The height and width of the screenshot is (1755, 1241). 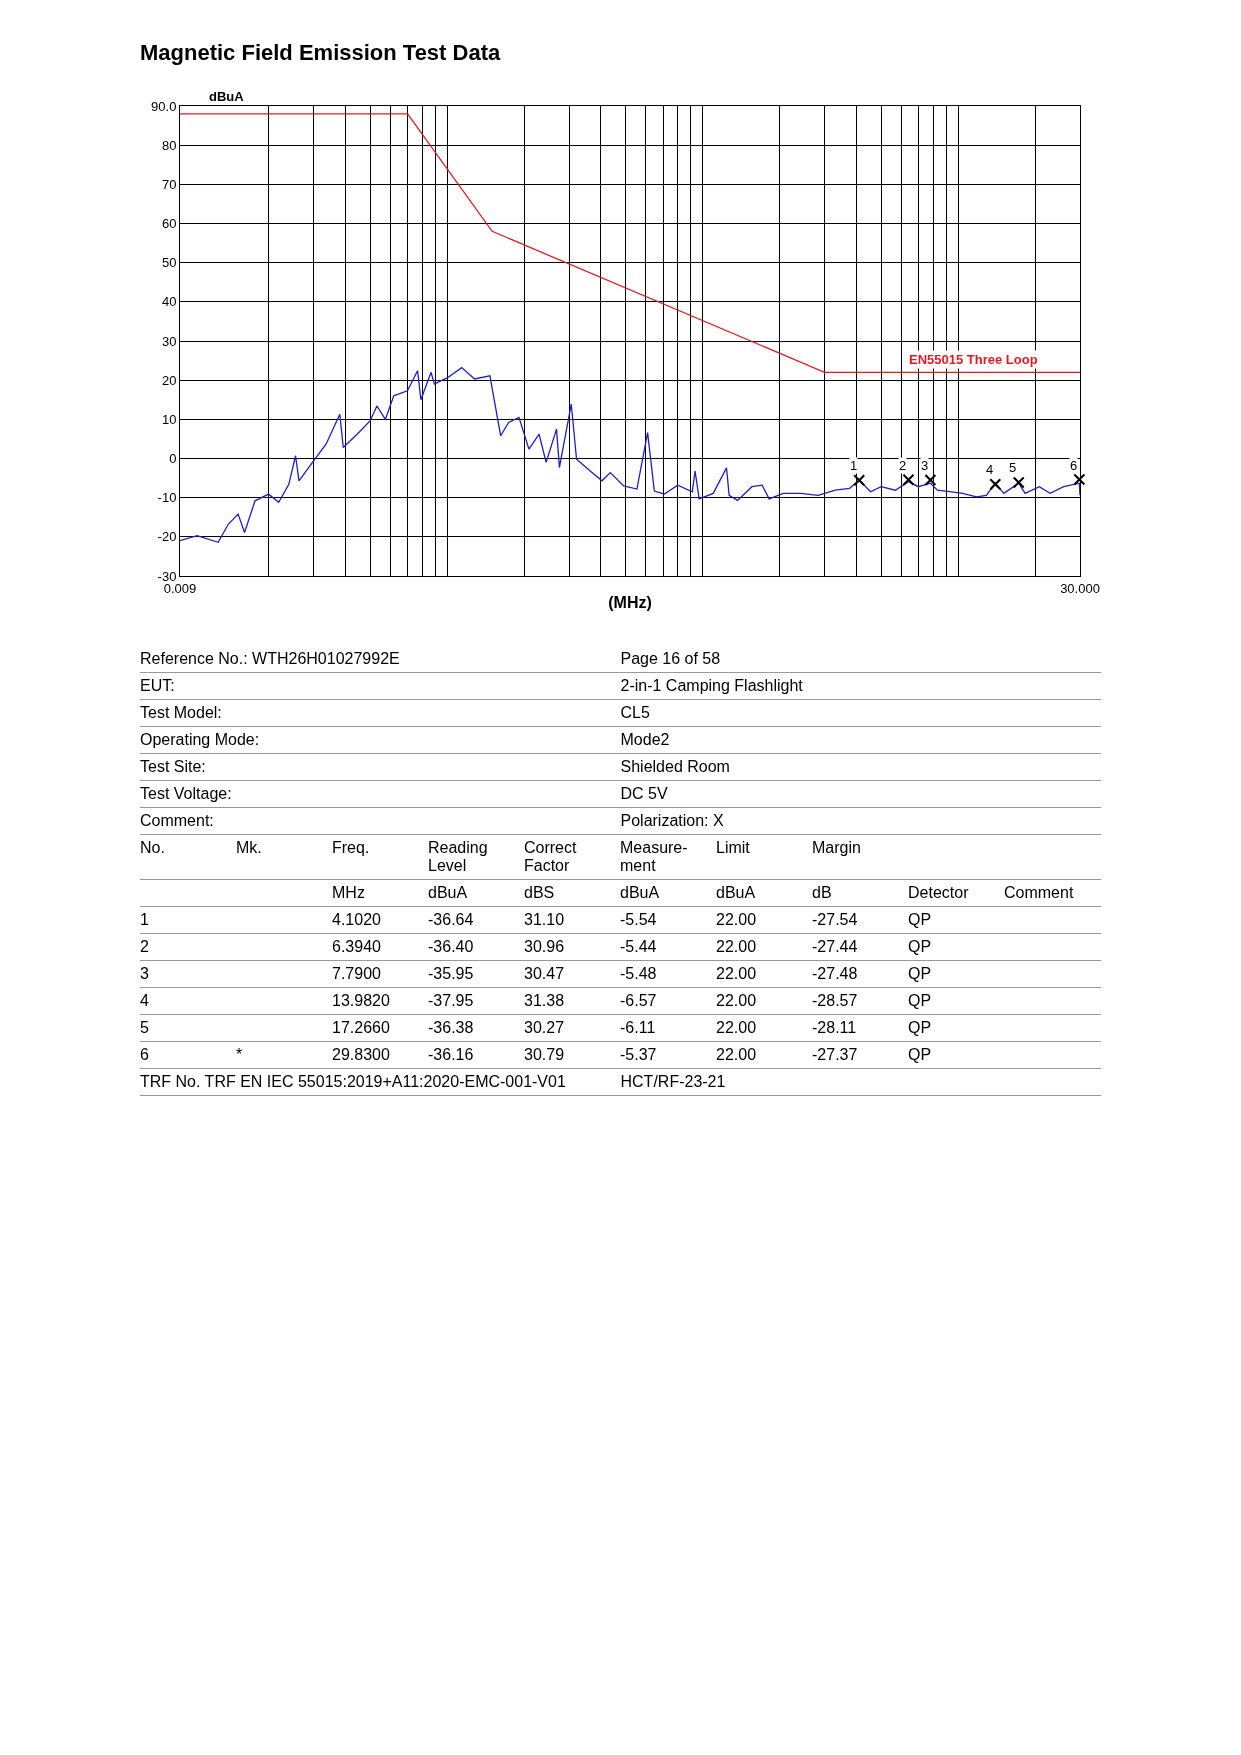 I want to click on chart-title: Magnetic Field Emission Test Data, so click(x=321, y=53).